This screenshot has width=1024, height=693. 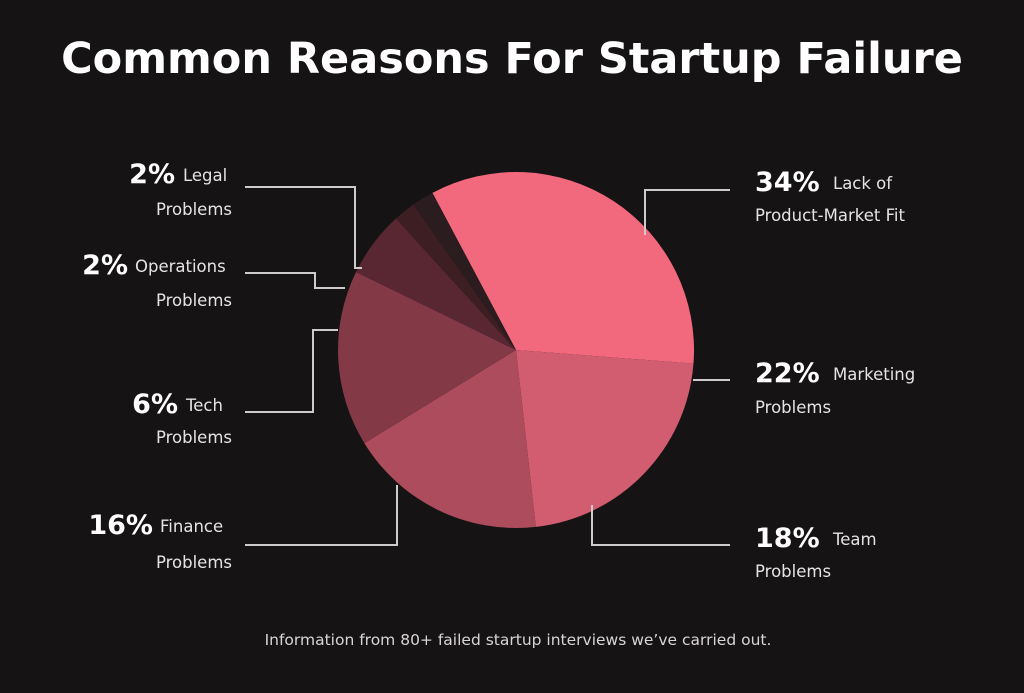 I want to click on slice-category-label: Legal, so click(x=205, y=175).